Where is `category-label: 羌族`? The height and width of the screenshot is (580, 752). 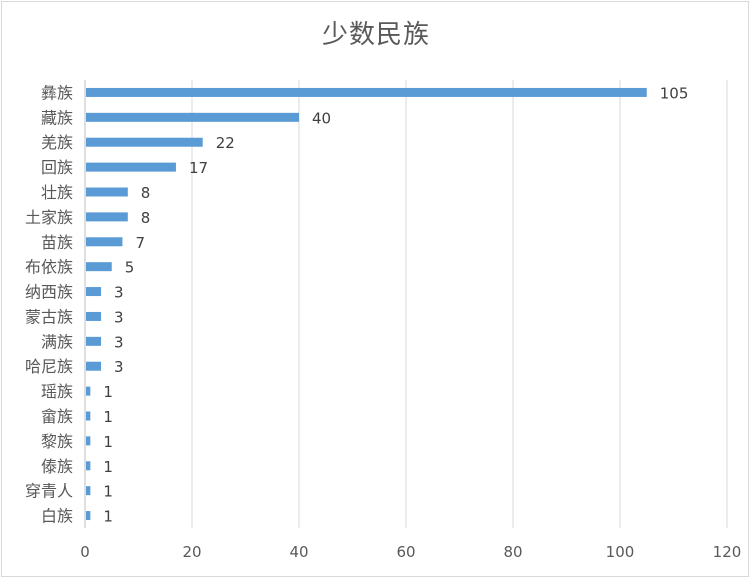
category-label: 羌族 is located at coordinates (57, 142).